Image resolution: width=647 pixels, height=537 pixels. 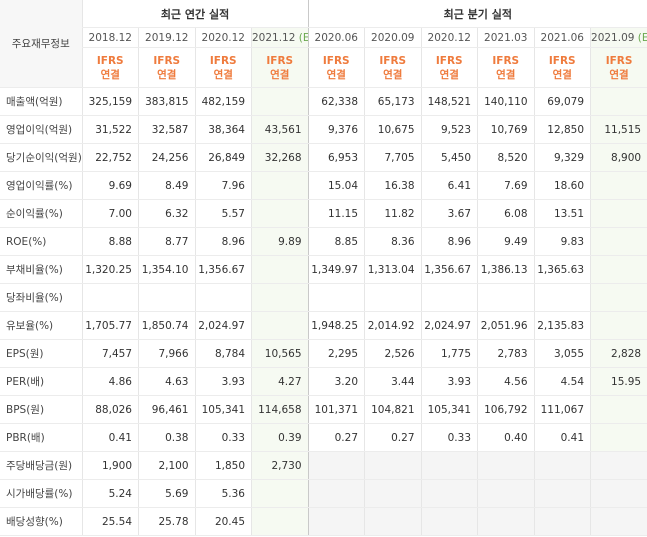 What do you see at coordinates (336, 269) in the screenshot?
I see `value-cell: 1,349.97` at bounding box center [336, 269].